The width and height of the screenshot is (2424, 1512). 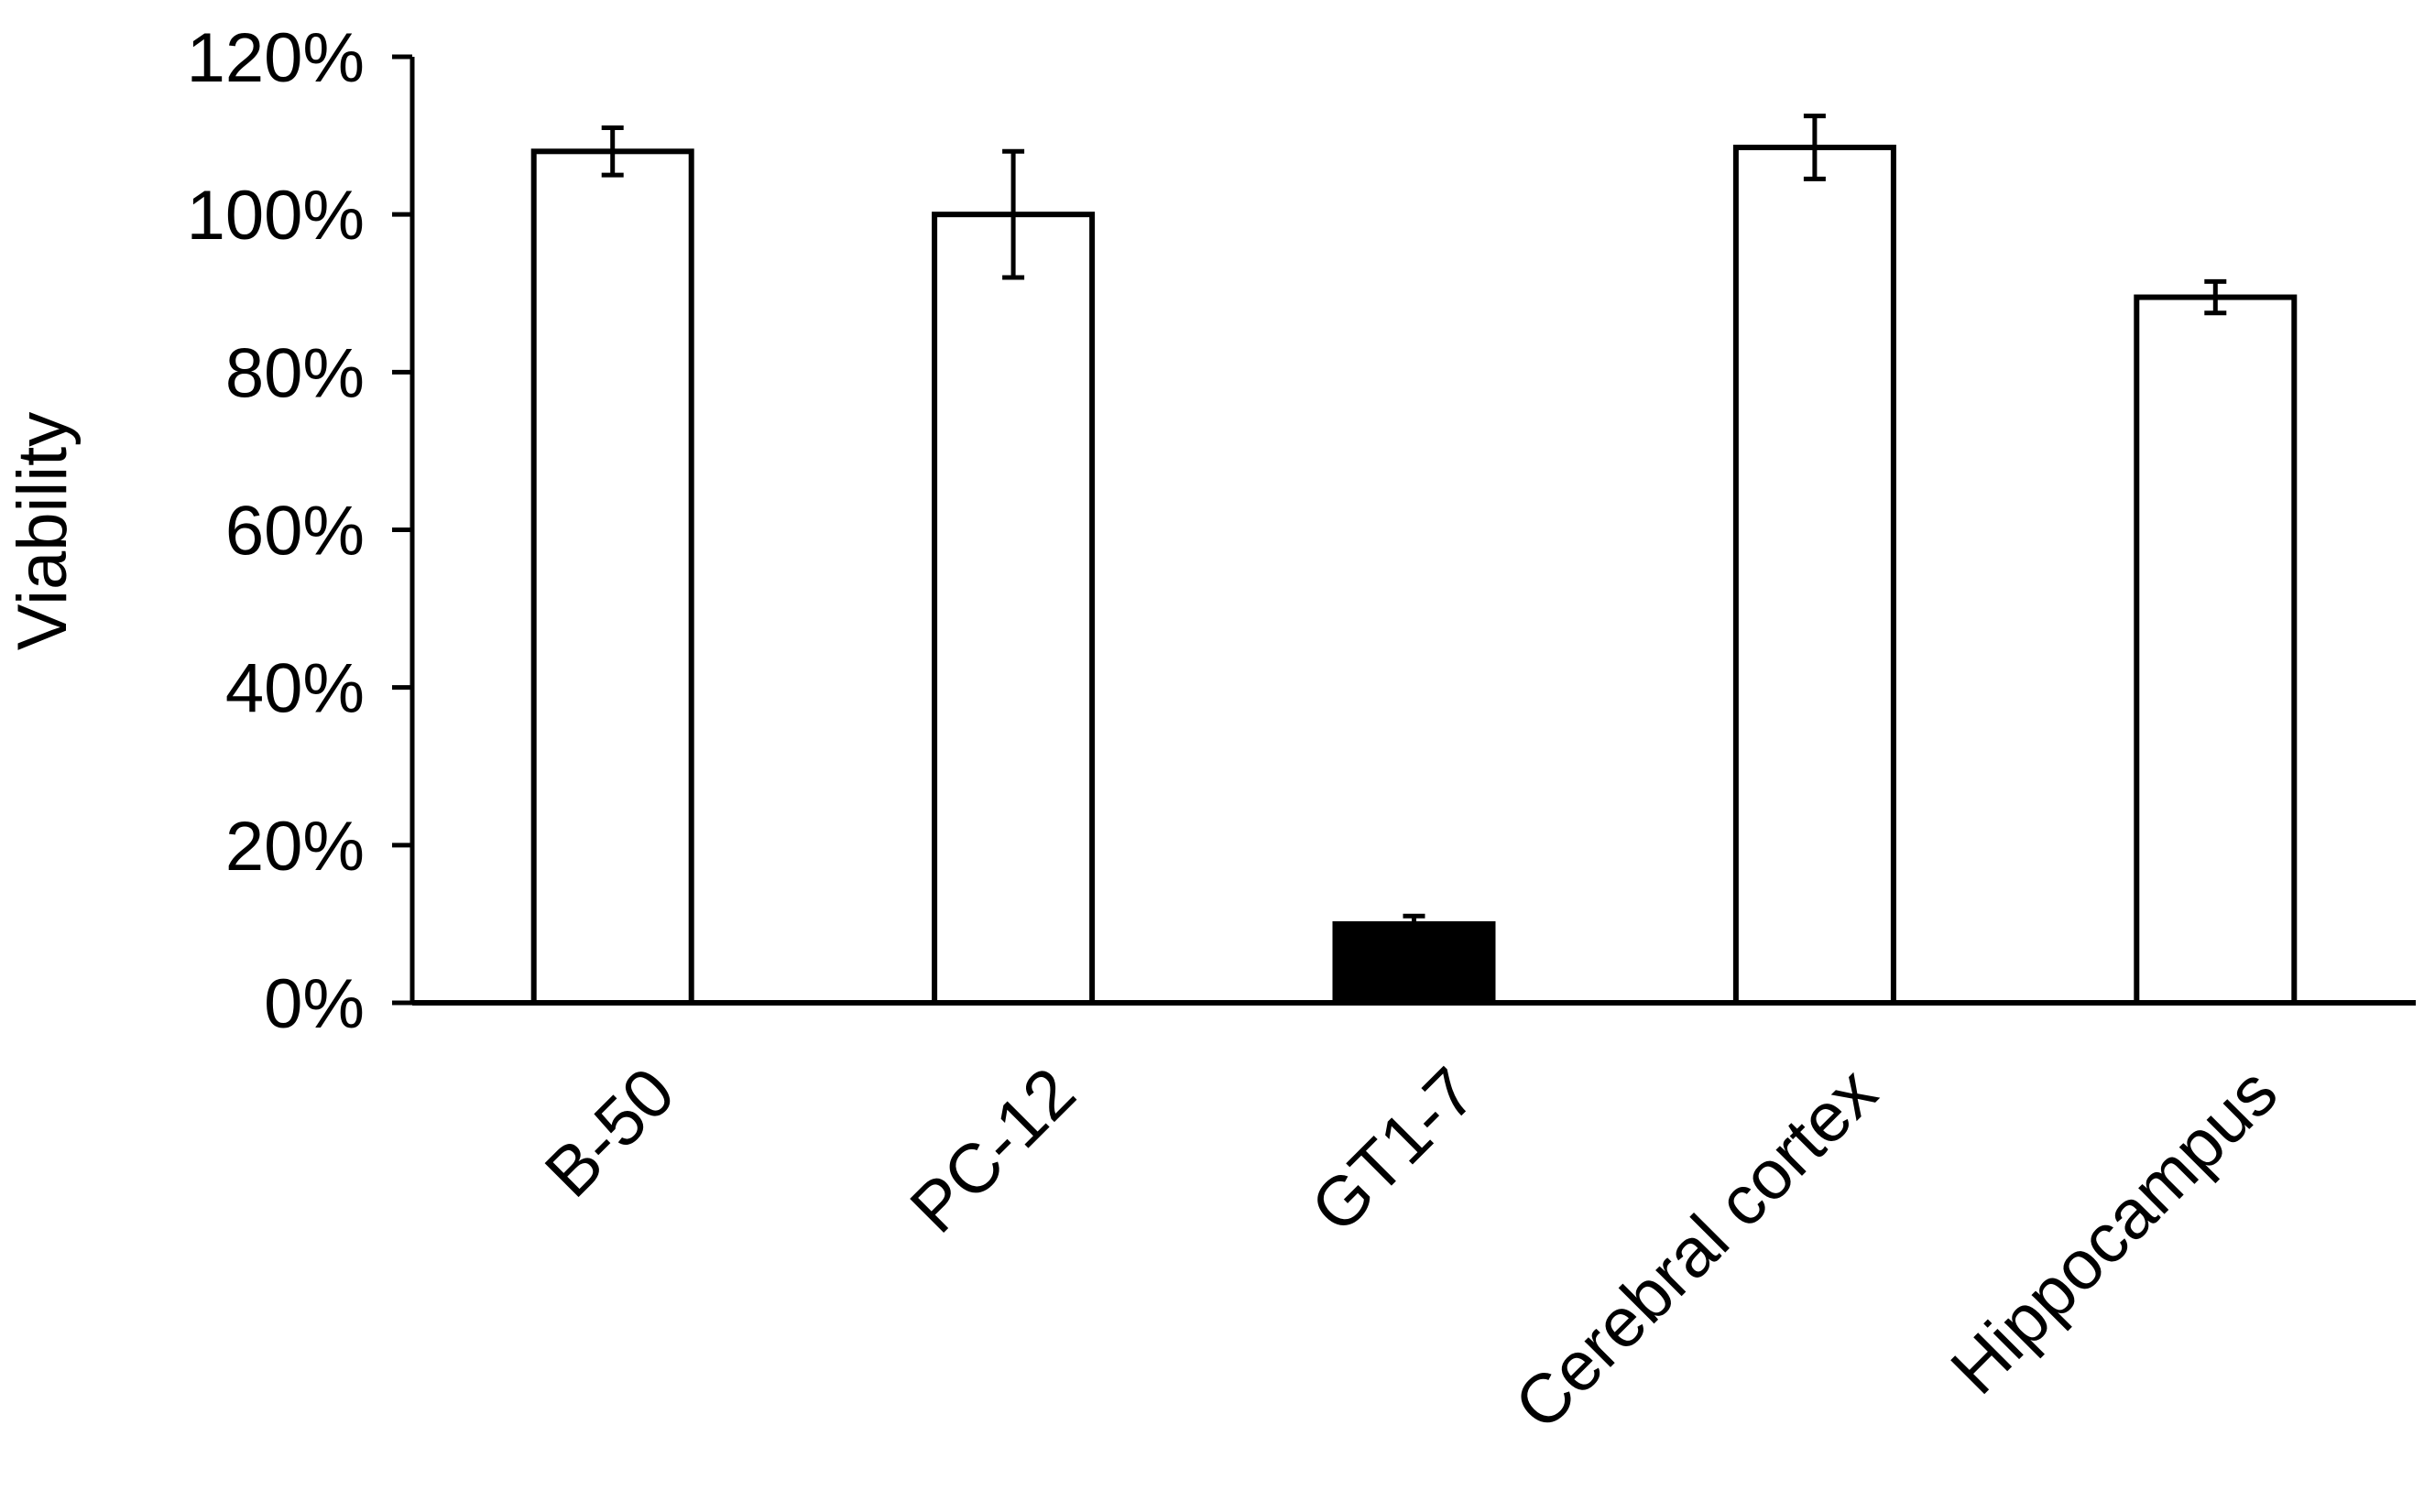 What do you see at coordinates (2115, 1231) in the screenshot?
I see `x-tick-label: Hippocampus` at bounding box center [2115, 1231].